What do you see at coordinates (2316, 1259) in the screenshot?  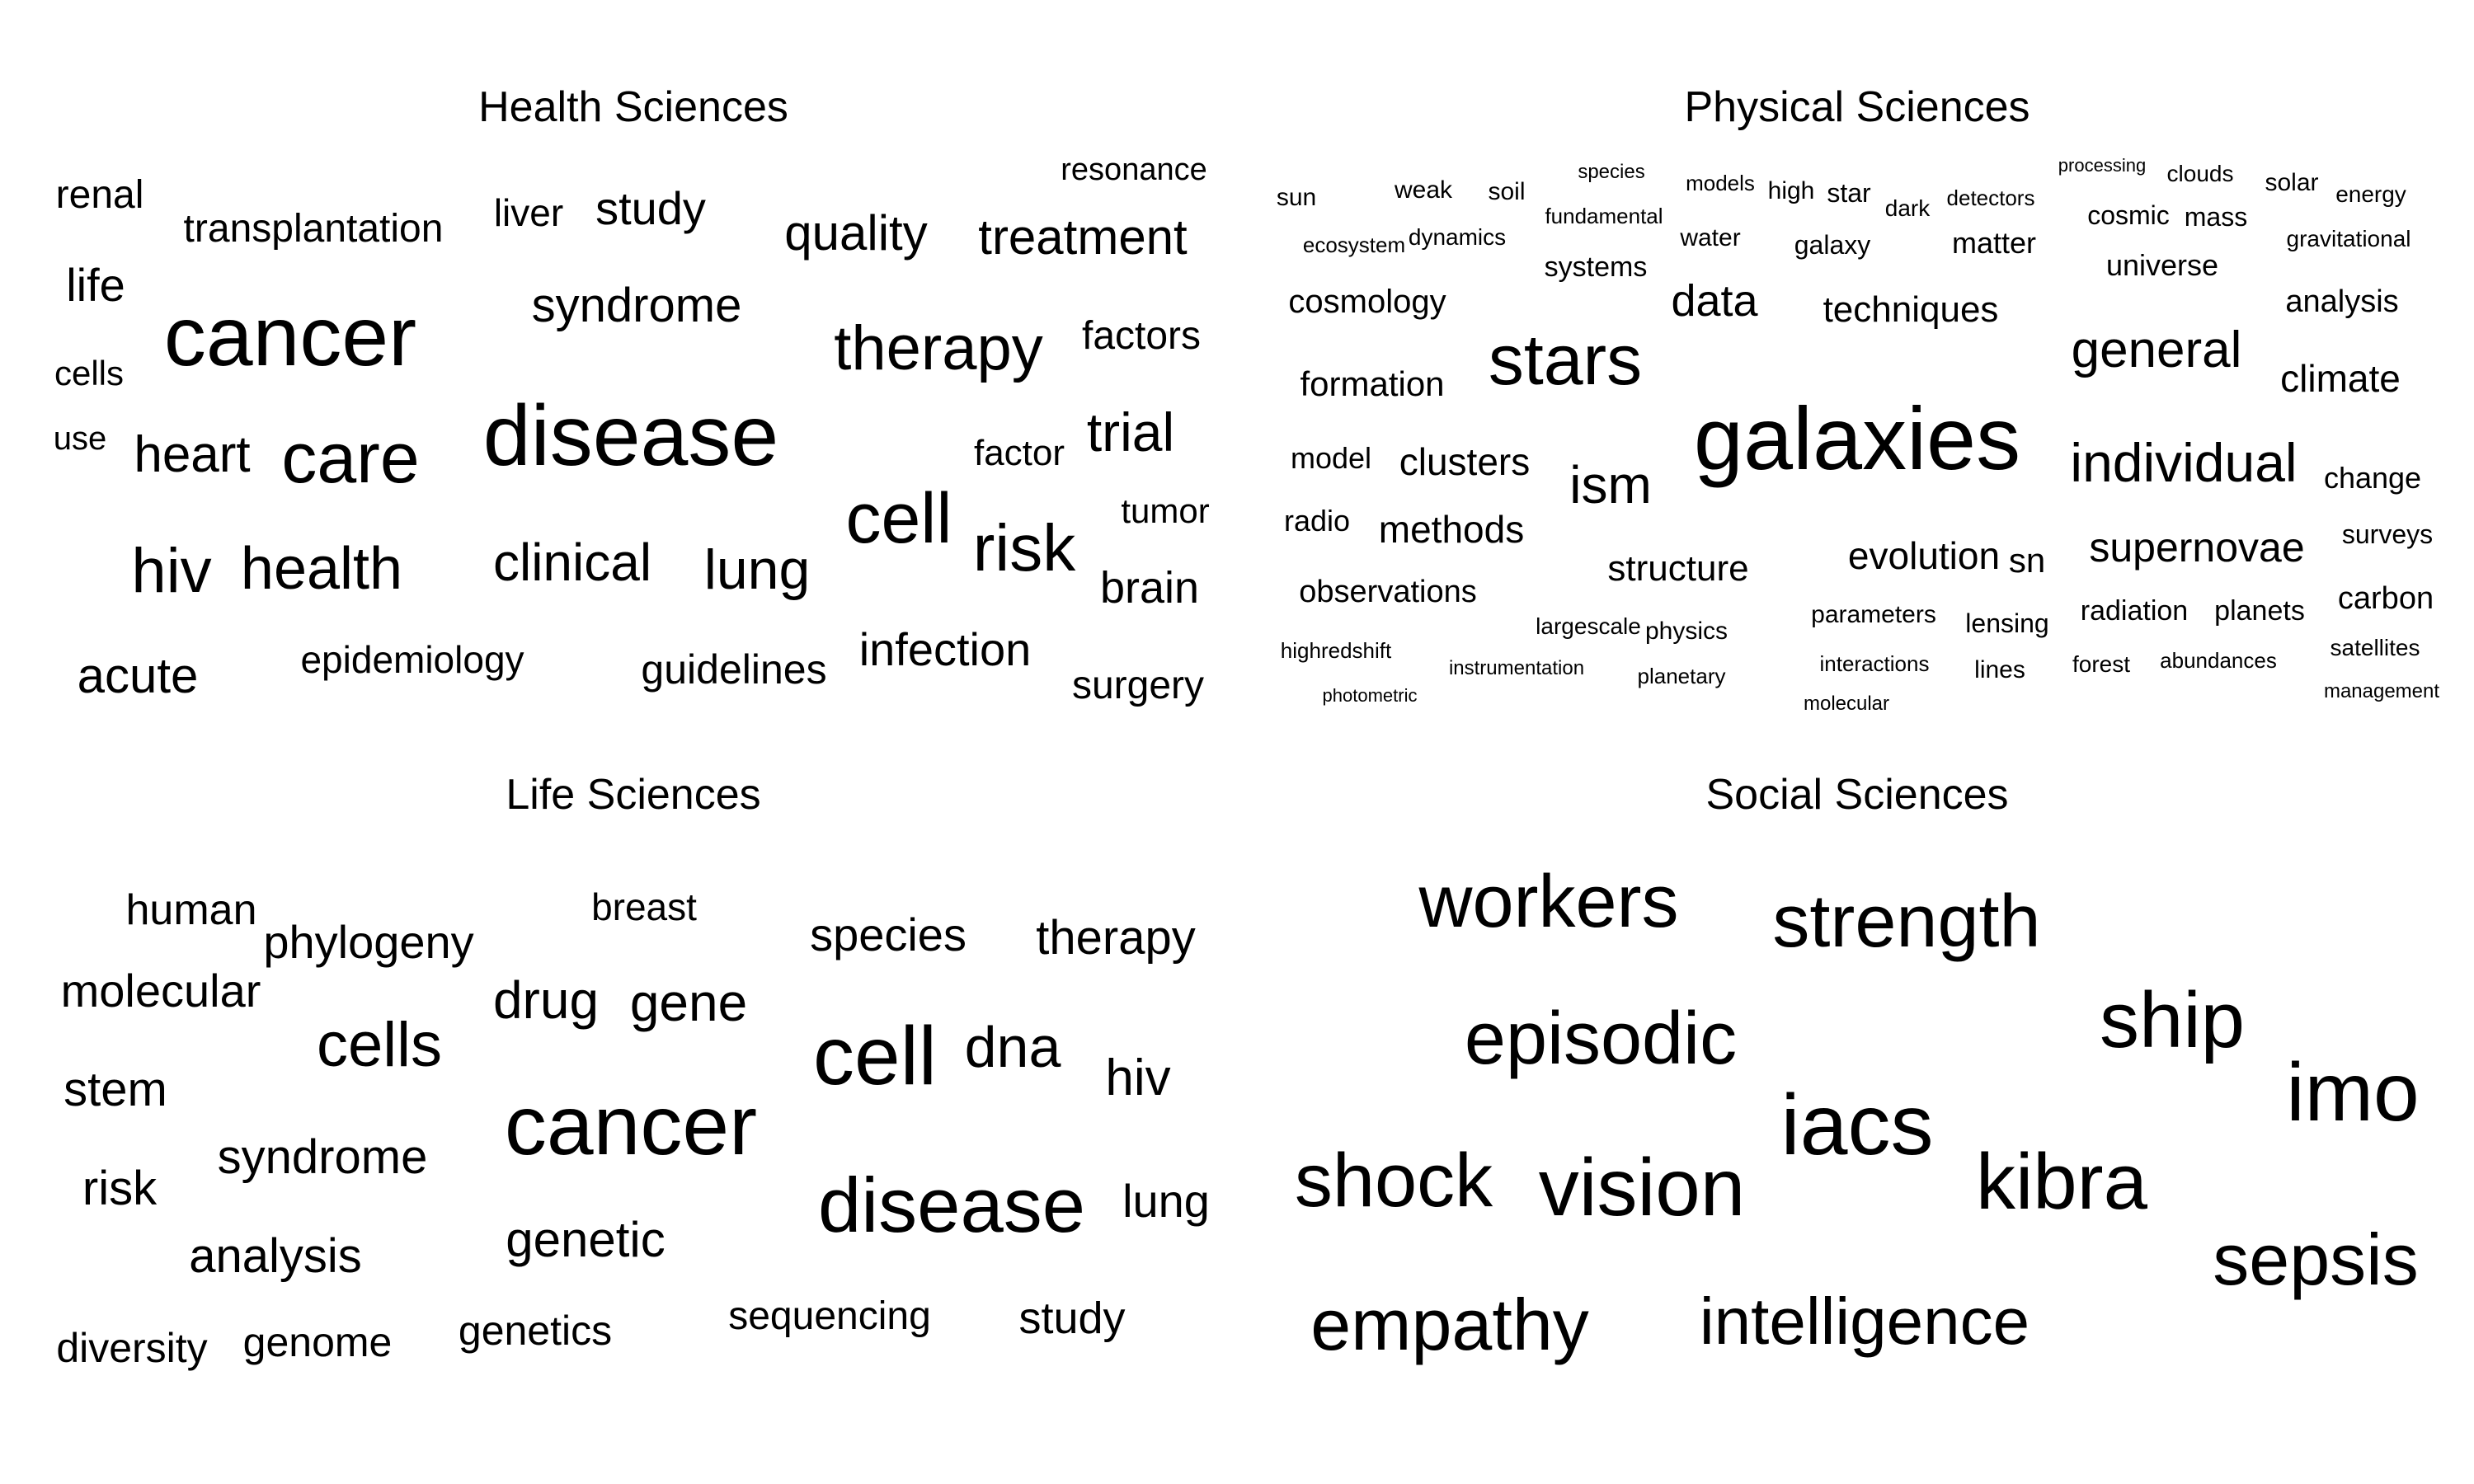 I see `word: sepsis` at bounding box center [2316, 1259].